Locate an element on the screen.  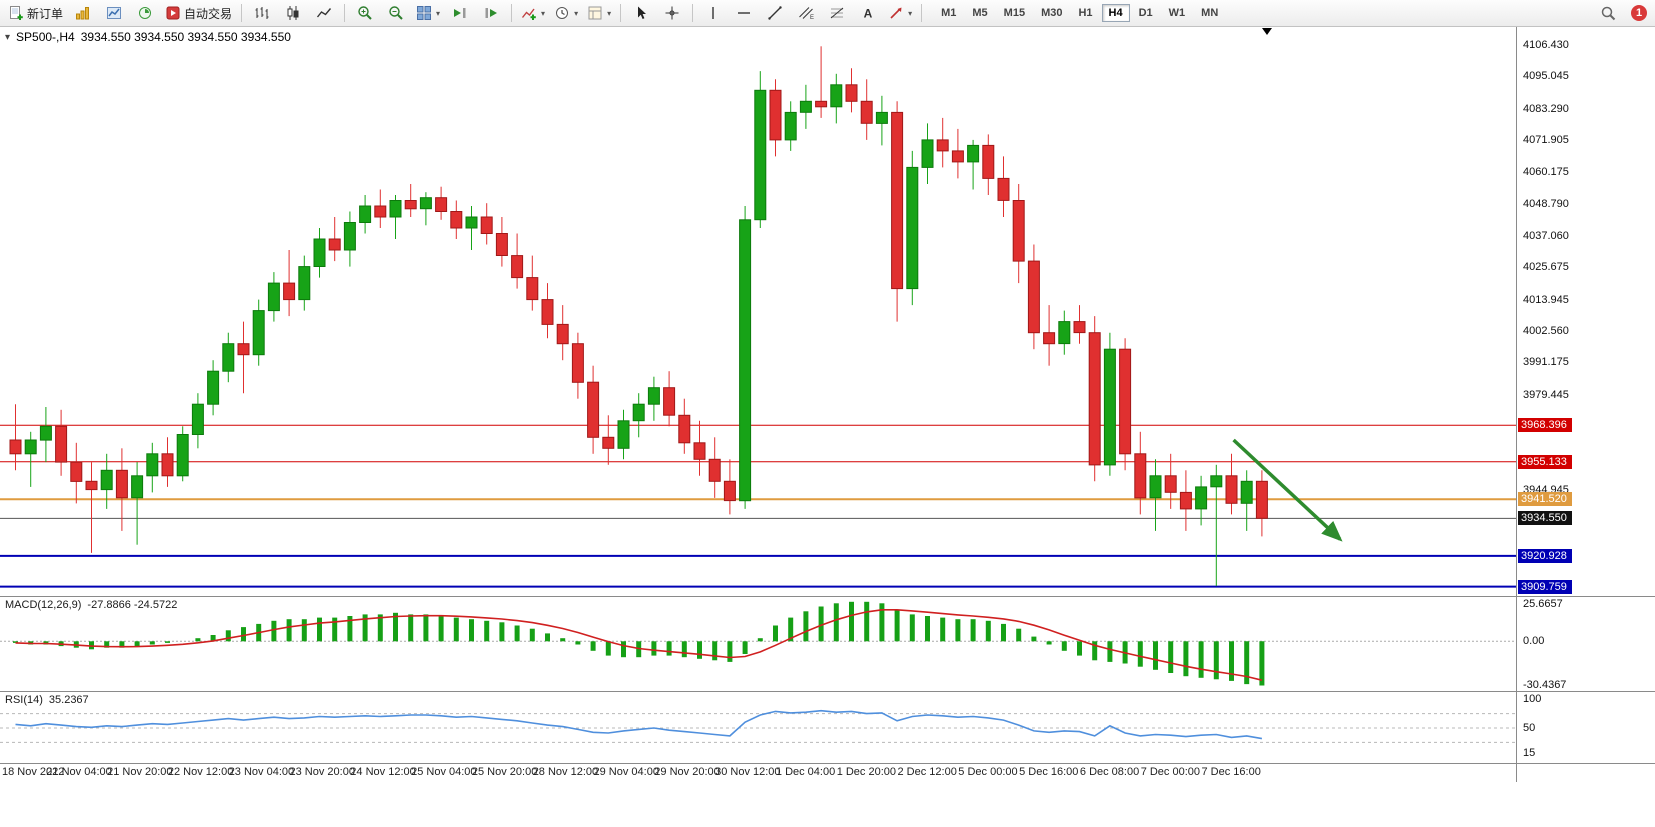
rsi-plot: RSI(14) 35.2367 is located at coordinates (758, 727).